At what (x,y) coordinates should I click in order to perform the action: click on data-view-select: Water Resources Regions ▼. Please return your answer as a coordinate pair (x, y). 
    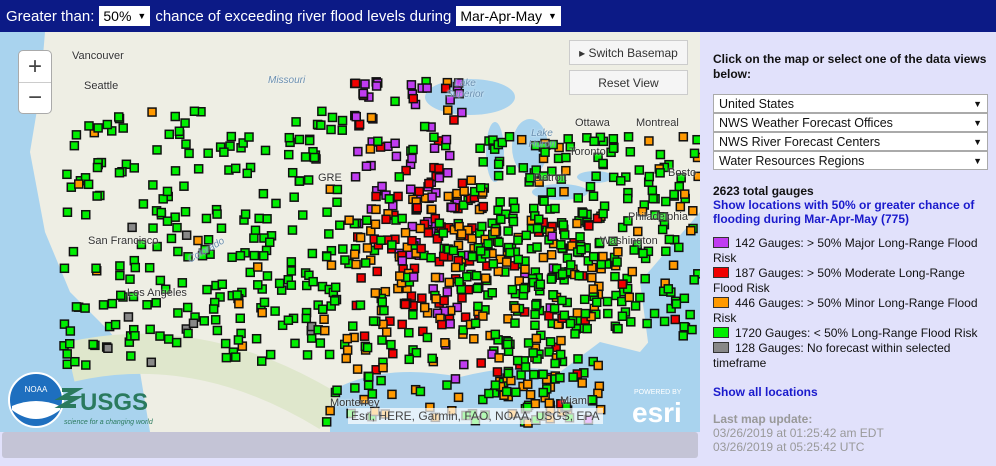
    Looking at the image, I should click on (850, 160).